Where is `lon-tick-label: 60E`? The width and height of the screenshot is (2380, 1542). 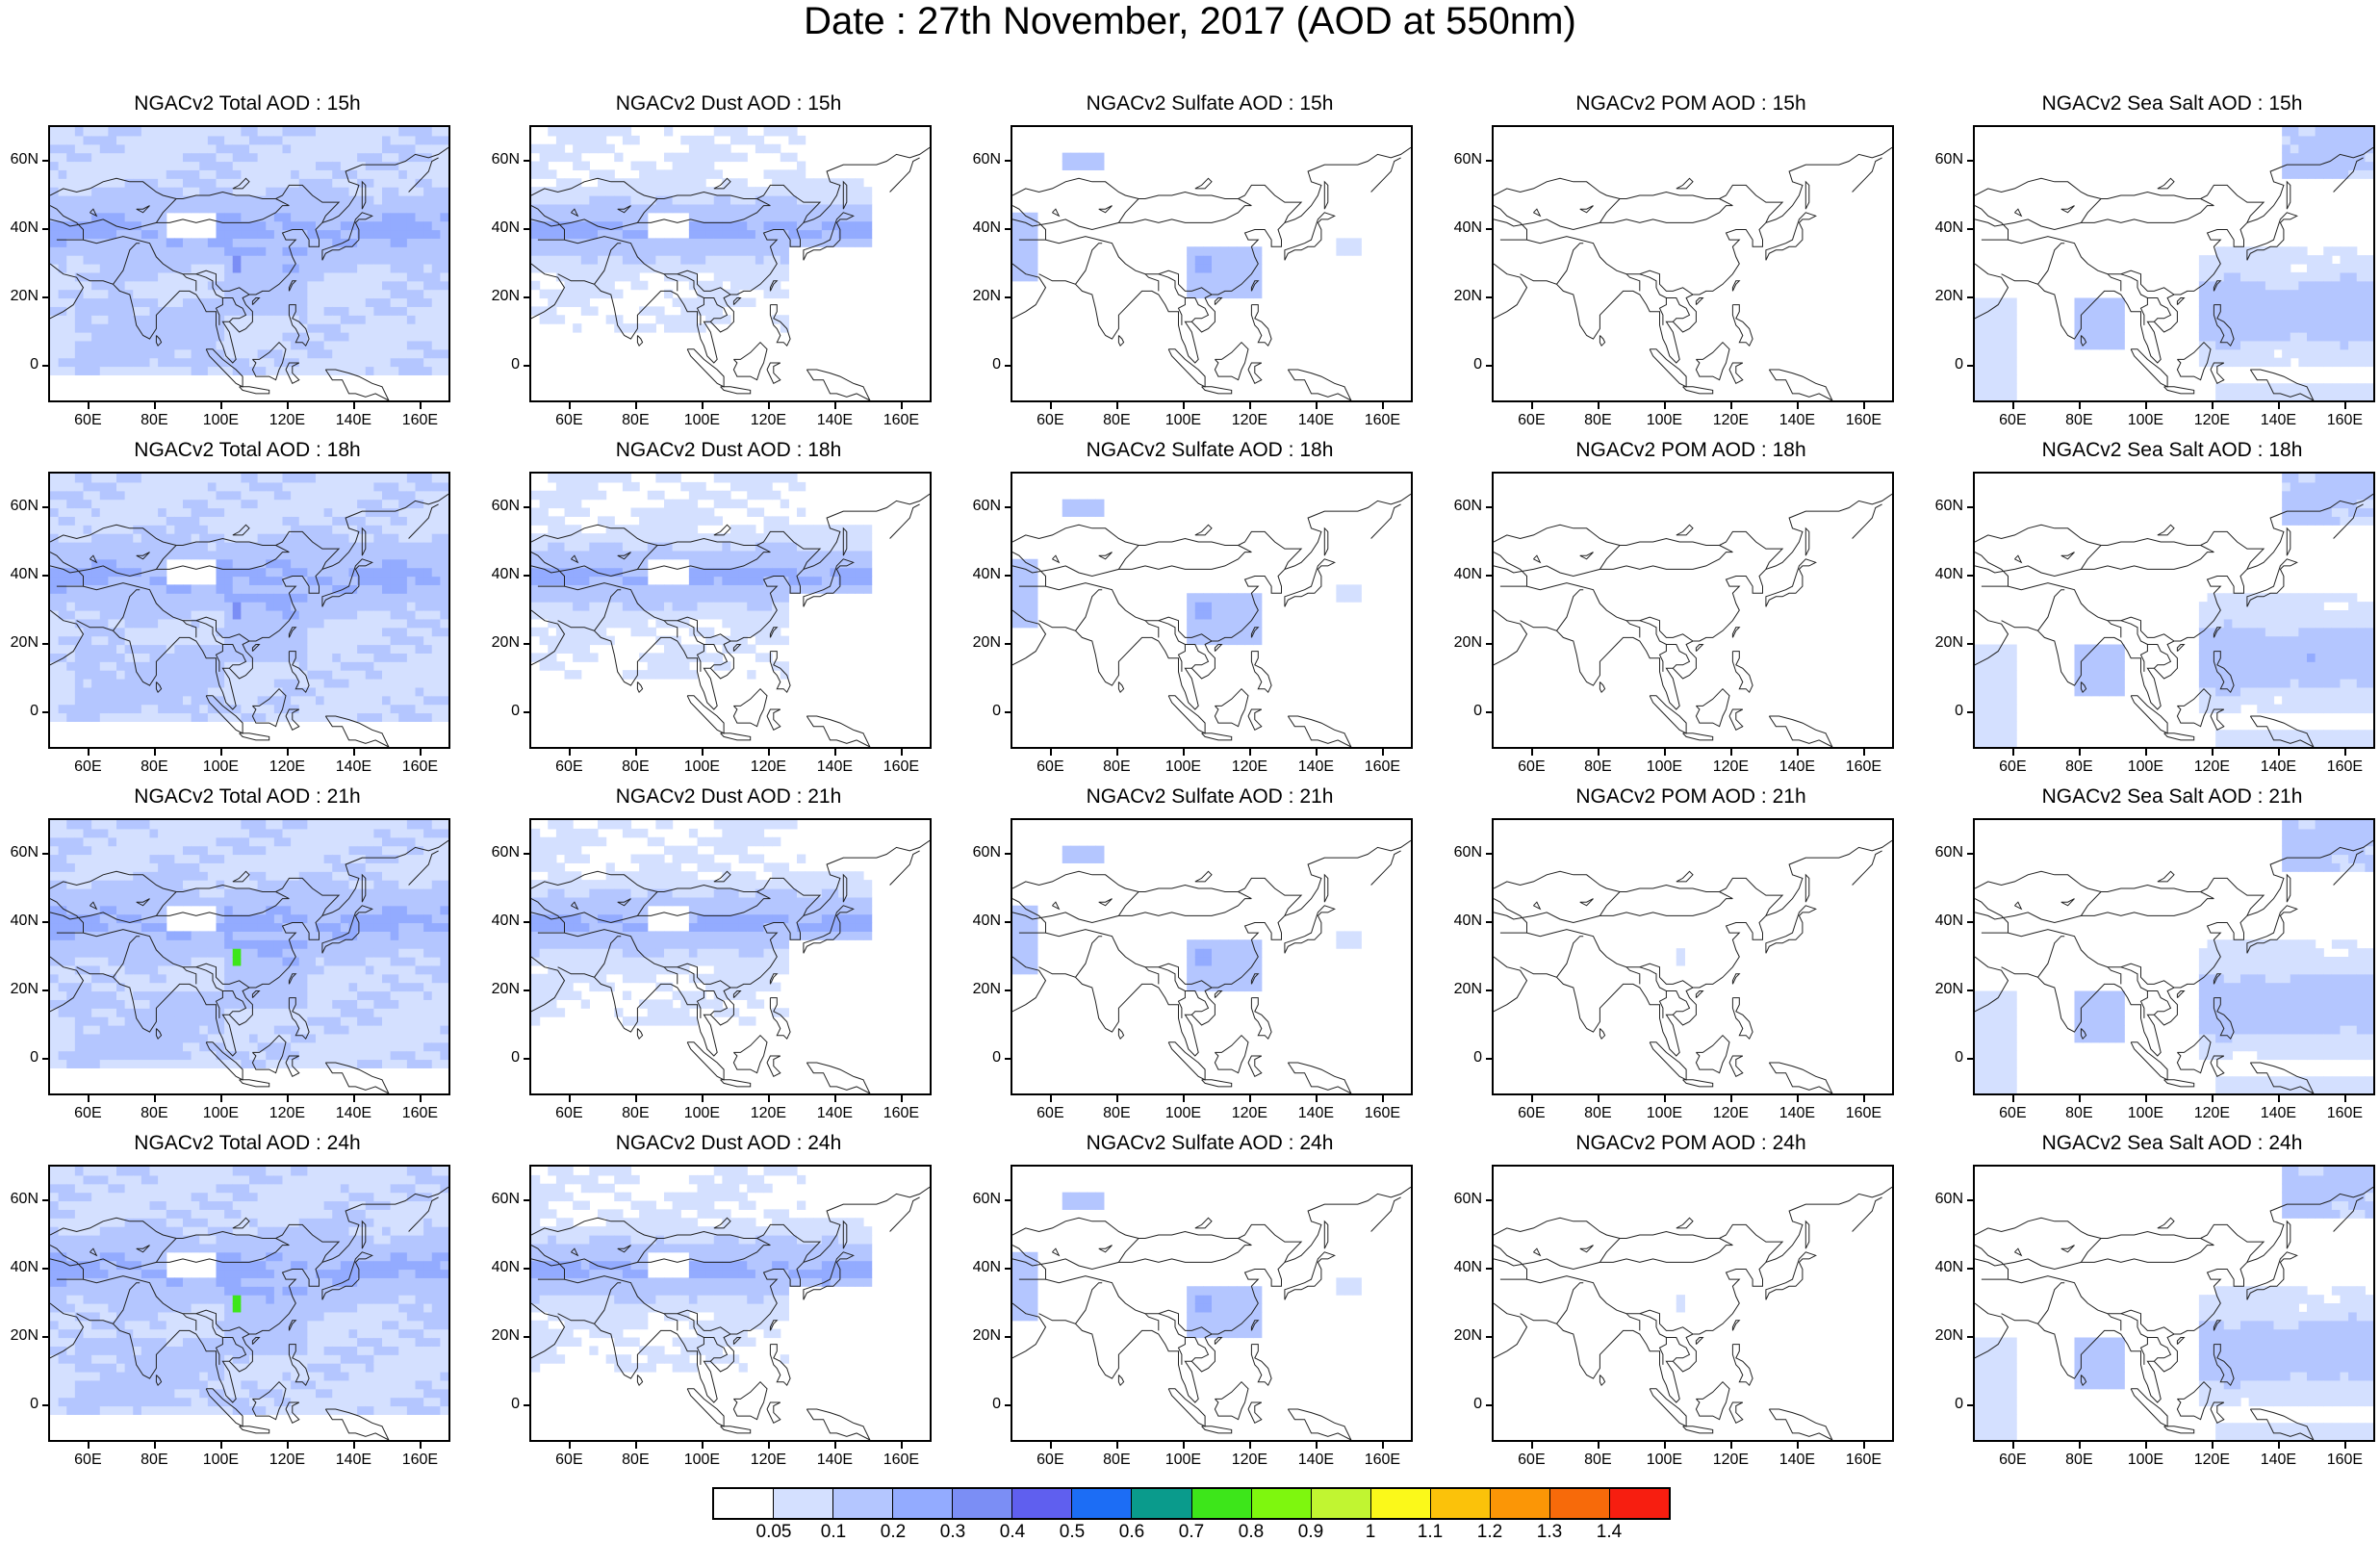
lon-tick-label: 60E is located at coordinates (1050, 420).